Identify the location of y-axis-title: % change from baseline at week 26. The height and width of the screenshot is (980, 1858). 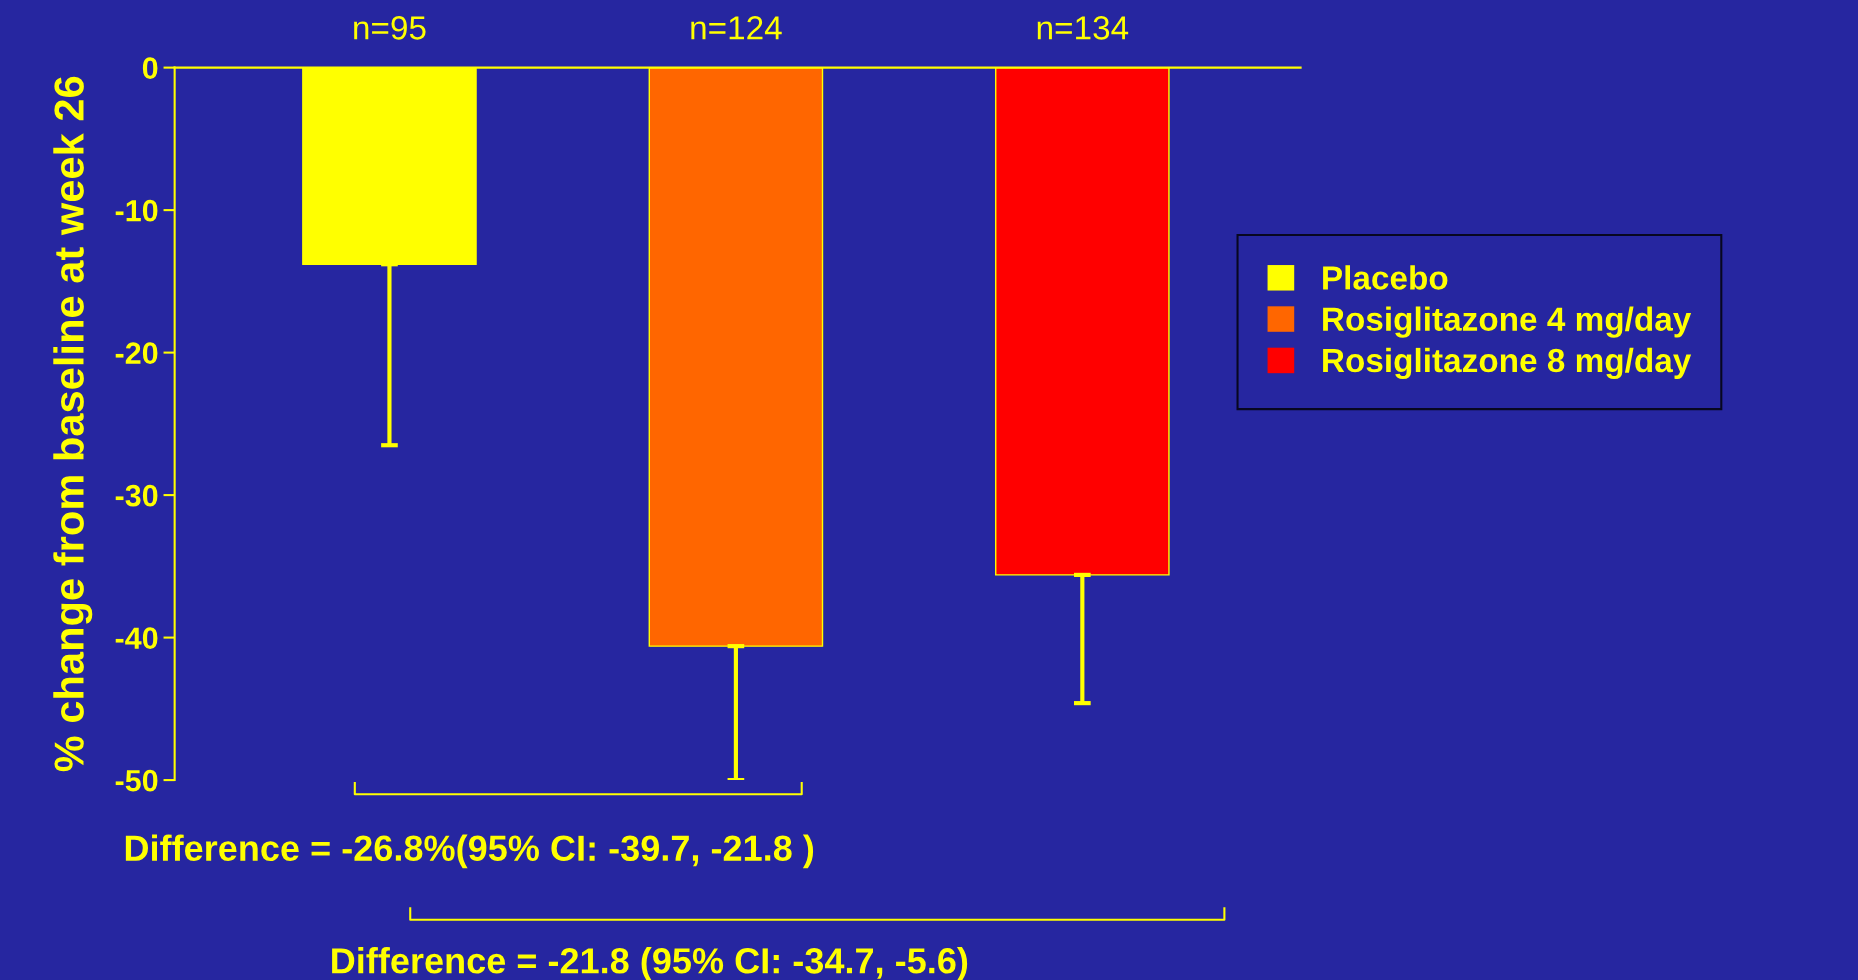
(73, 424).